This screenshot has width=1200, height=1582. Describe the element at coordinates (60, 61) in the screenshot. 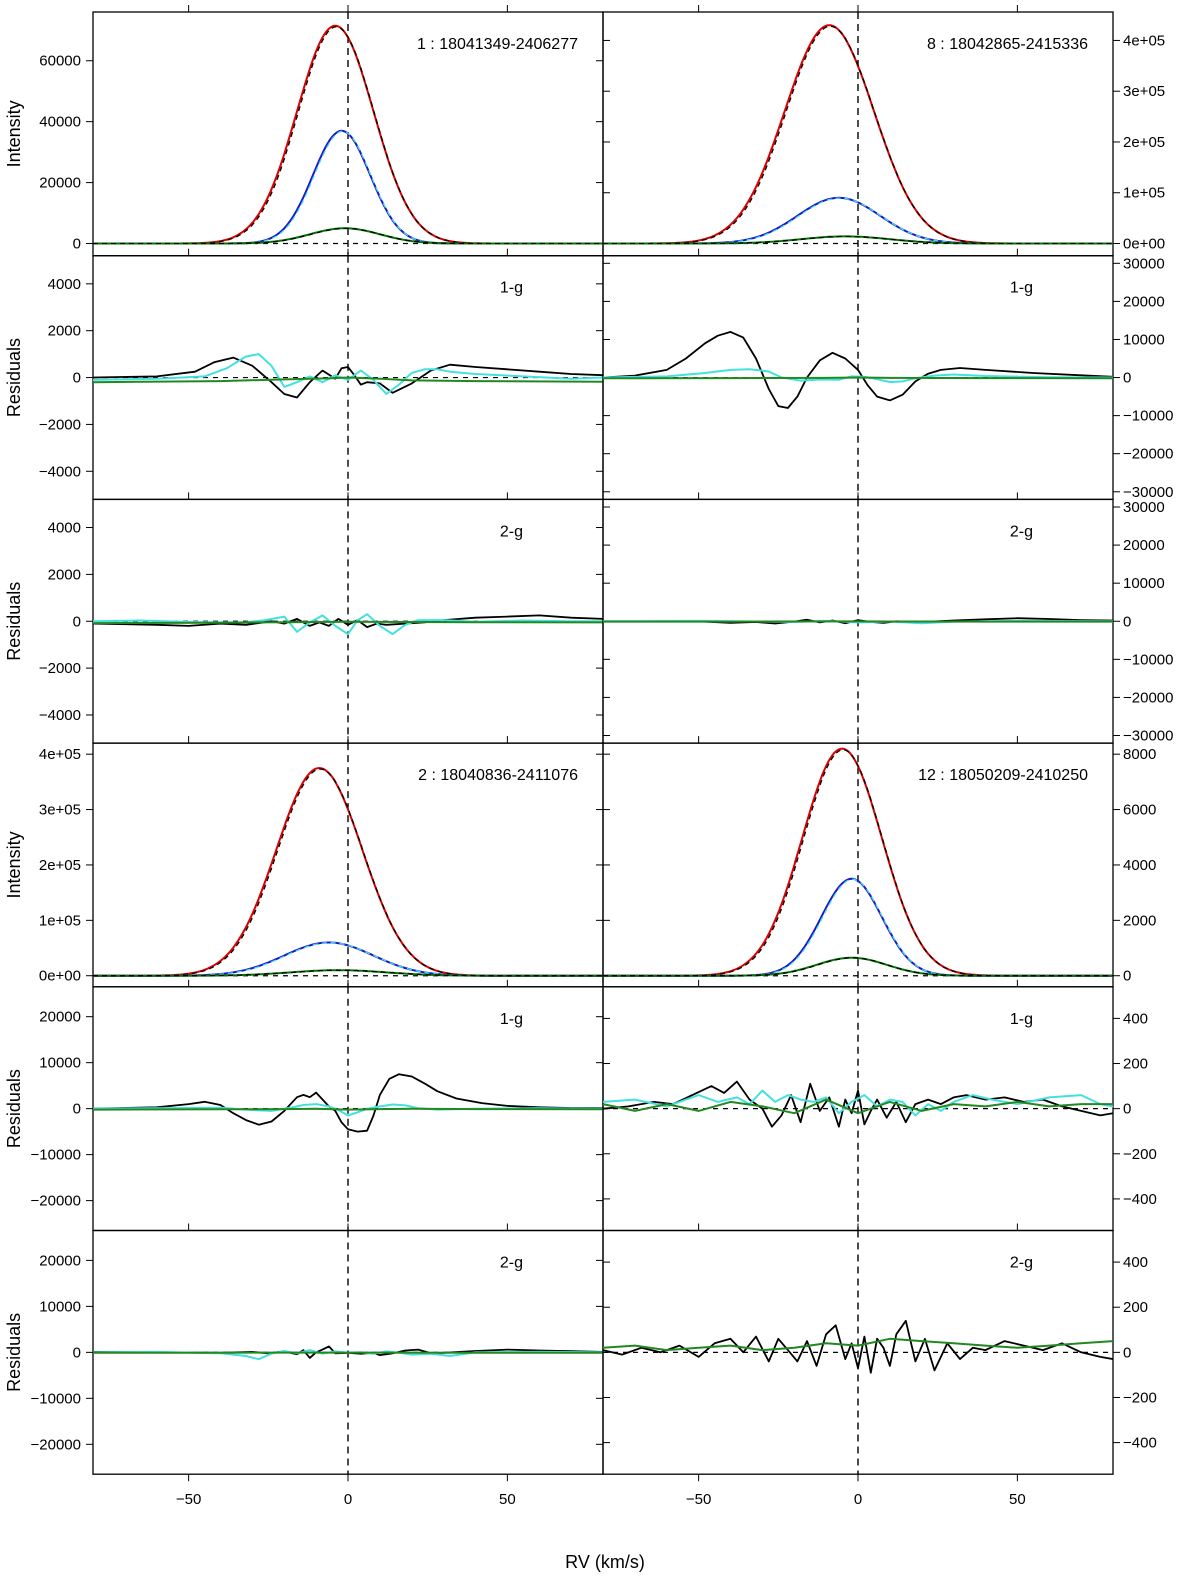

I see `y-tick-label: 60000` at that location.